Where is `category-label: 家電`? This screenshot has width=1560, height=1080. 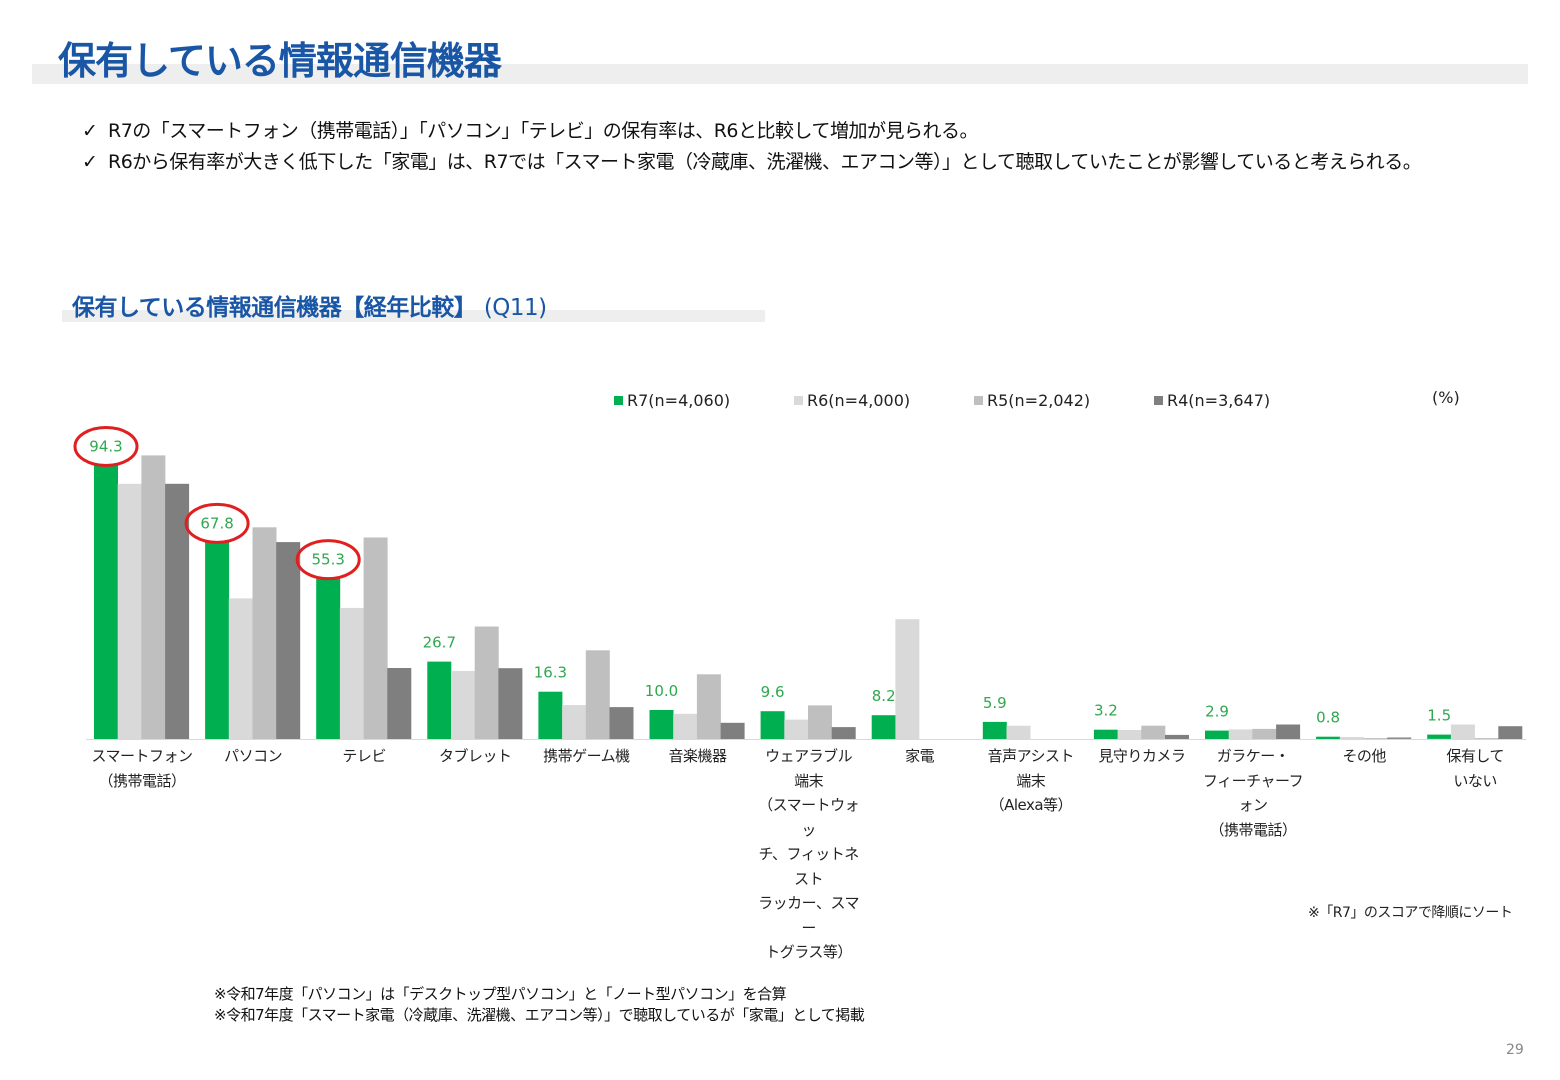 category-label: 家電 is located at coordinates (920, 756).